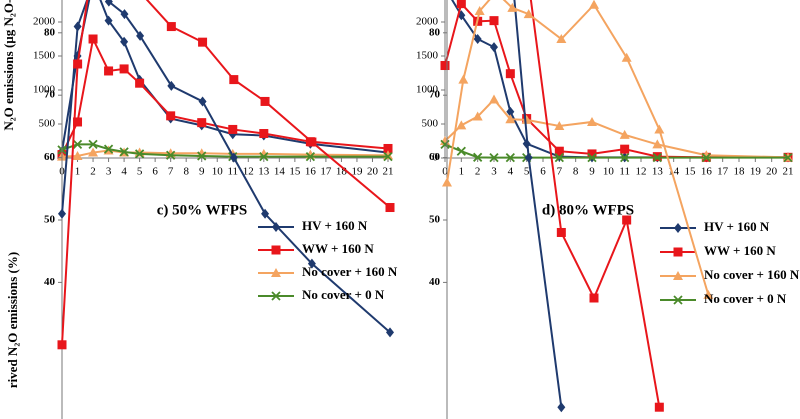  What do you see at coordinates (616, 151) in the screenshot?
I see `series-line` at bounding box center [616, 151].